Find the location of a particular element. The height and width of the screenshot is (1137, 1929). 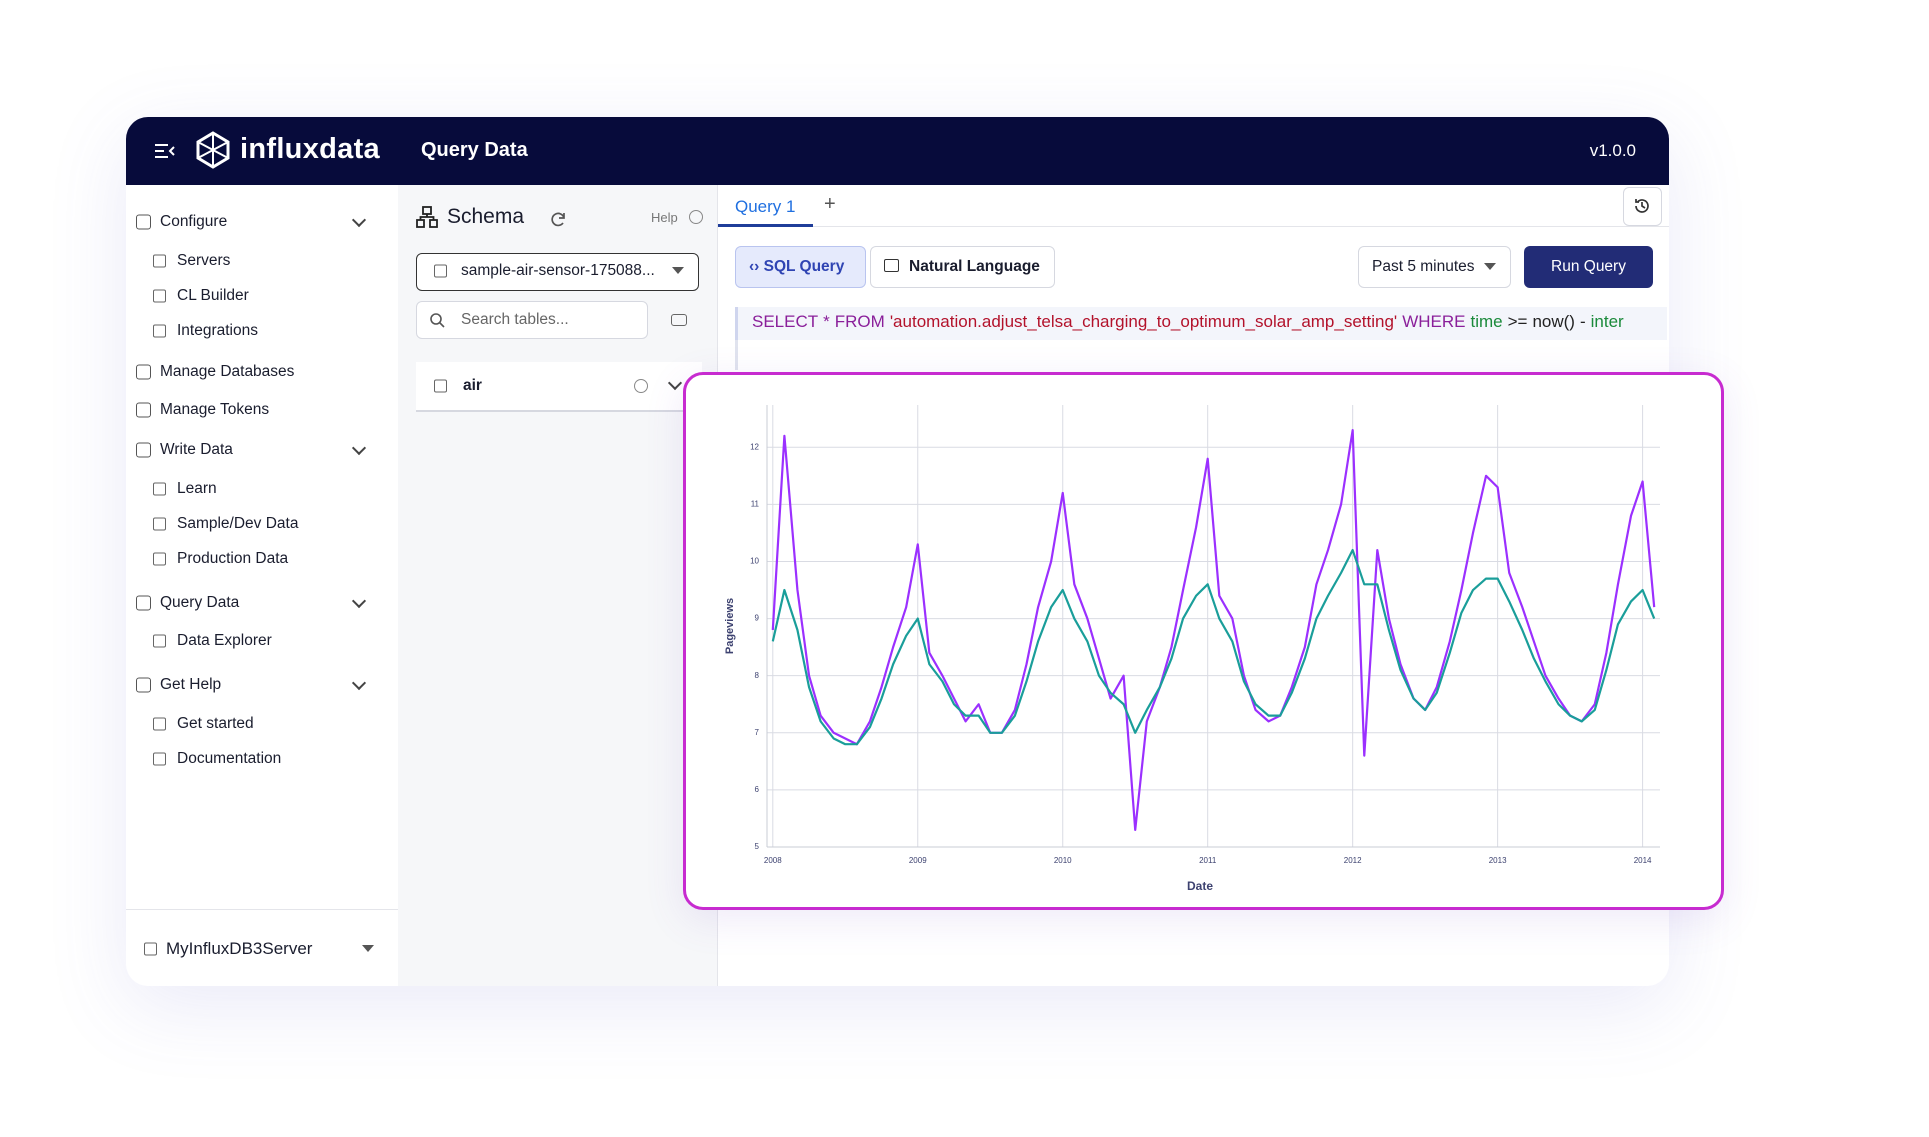

search-icon is located at coordinates (437, 320).